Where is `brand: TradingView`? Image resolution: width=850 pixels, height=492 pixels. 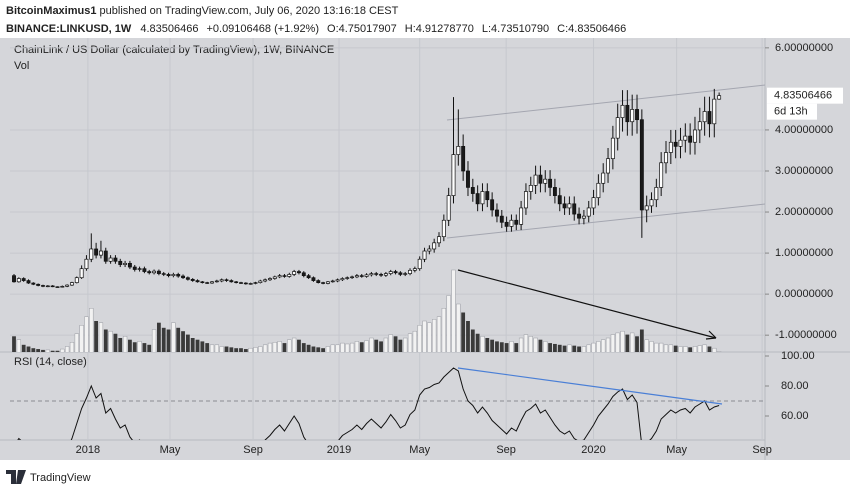 brand: TradingView is located at coordinates (60, 478).